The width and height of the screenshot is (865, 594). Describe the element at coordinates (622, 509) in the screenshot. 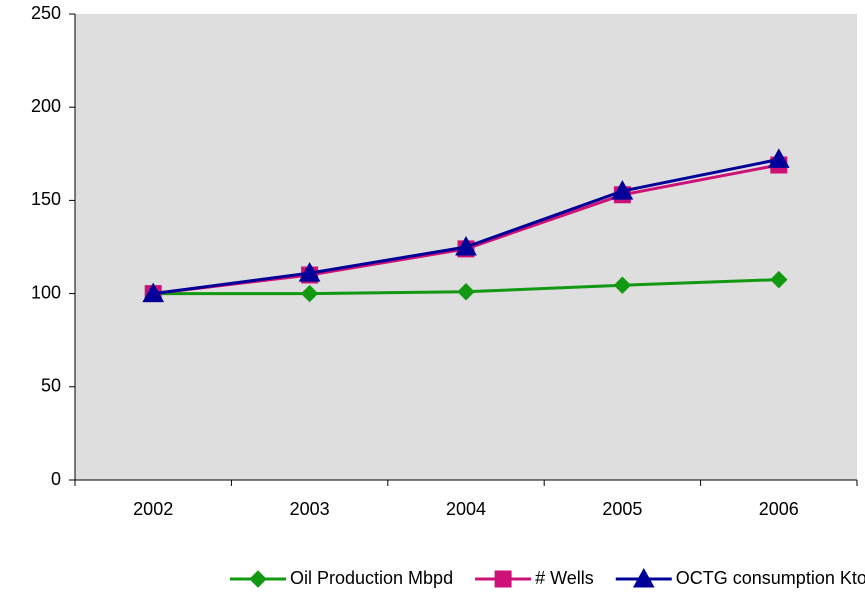

I see `x-tick-label: 2005` at that location.